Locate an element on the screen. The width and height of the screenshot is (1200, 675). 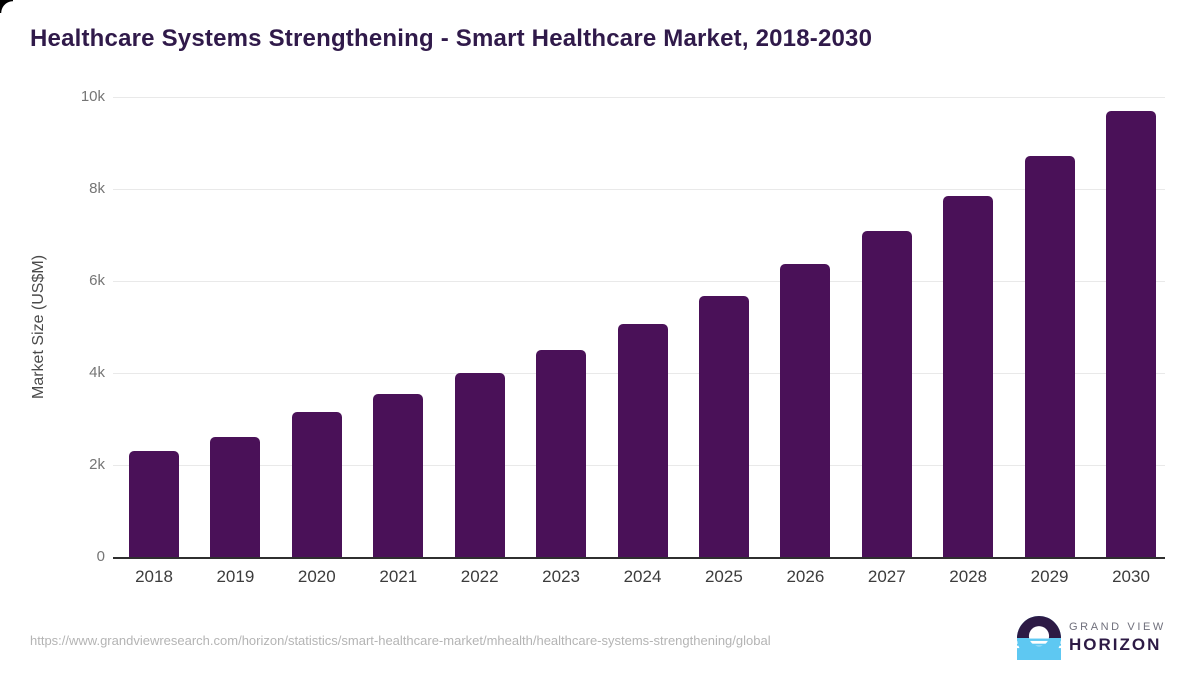
gridline-8k is located at coordinates (639, 189).